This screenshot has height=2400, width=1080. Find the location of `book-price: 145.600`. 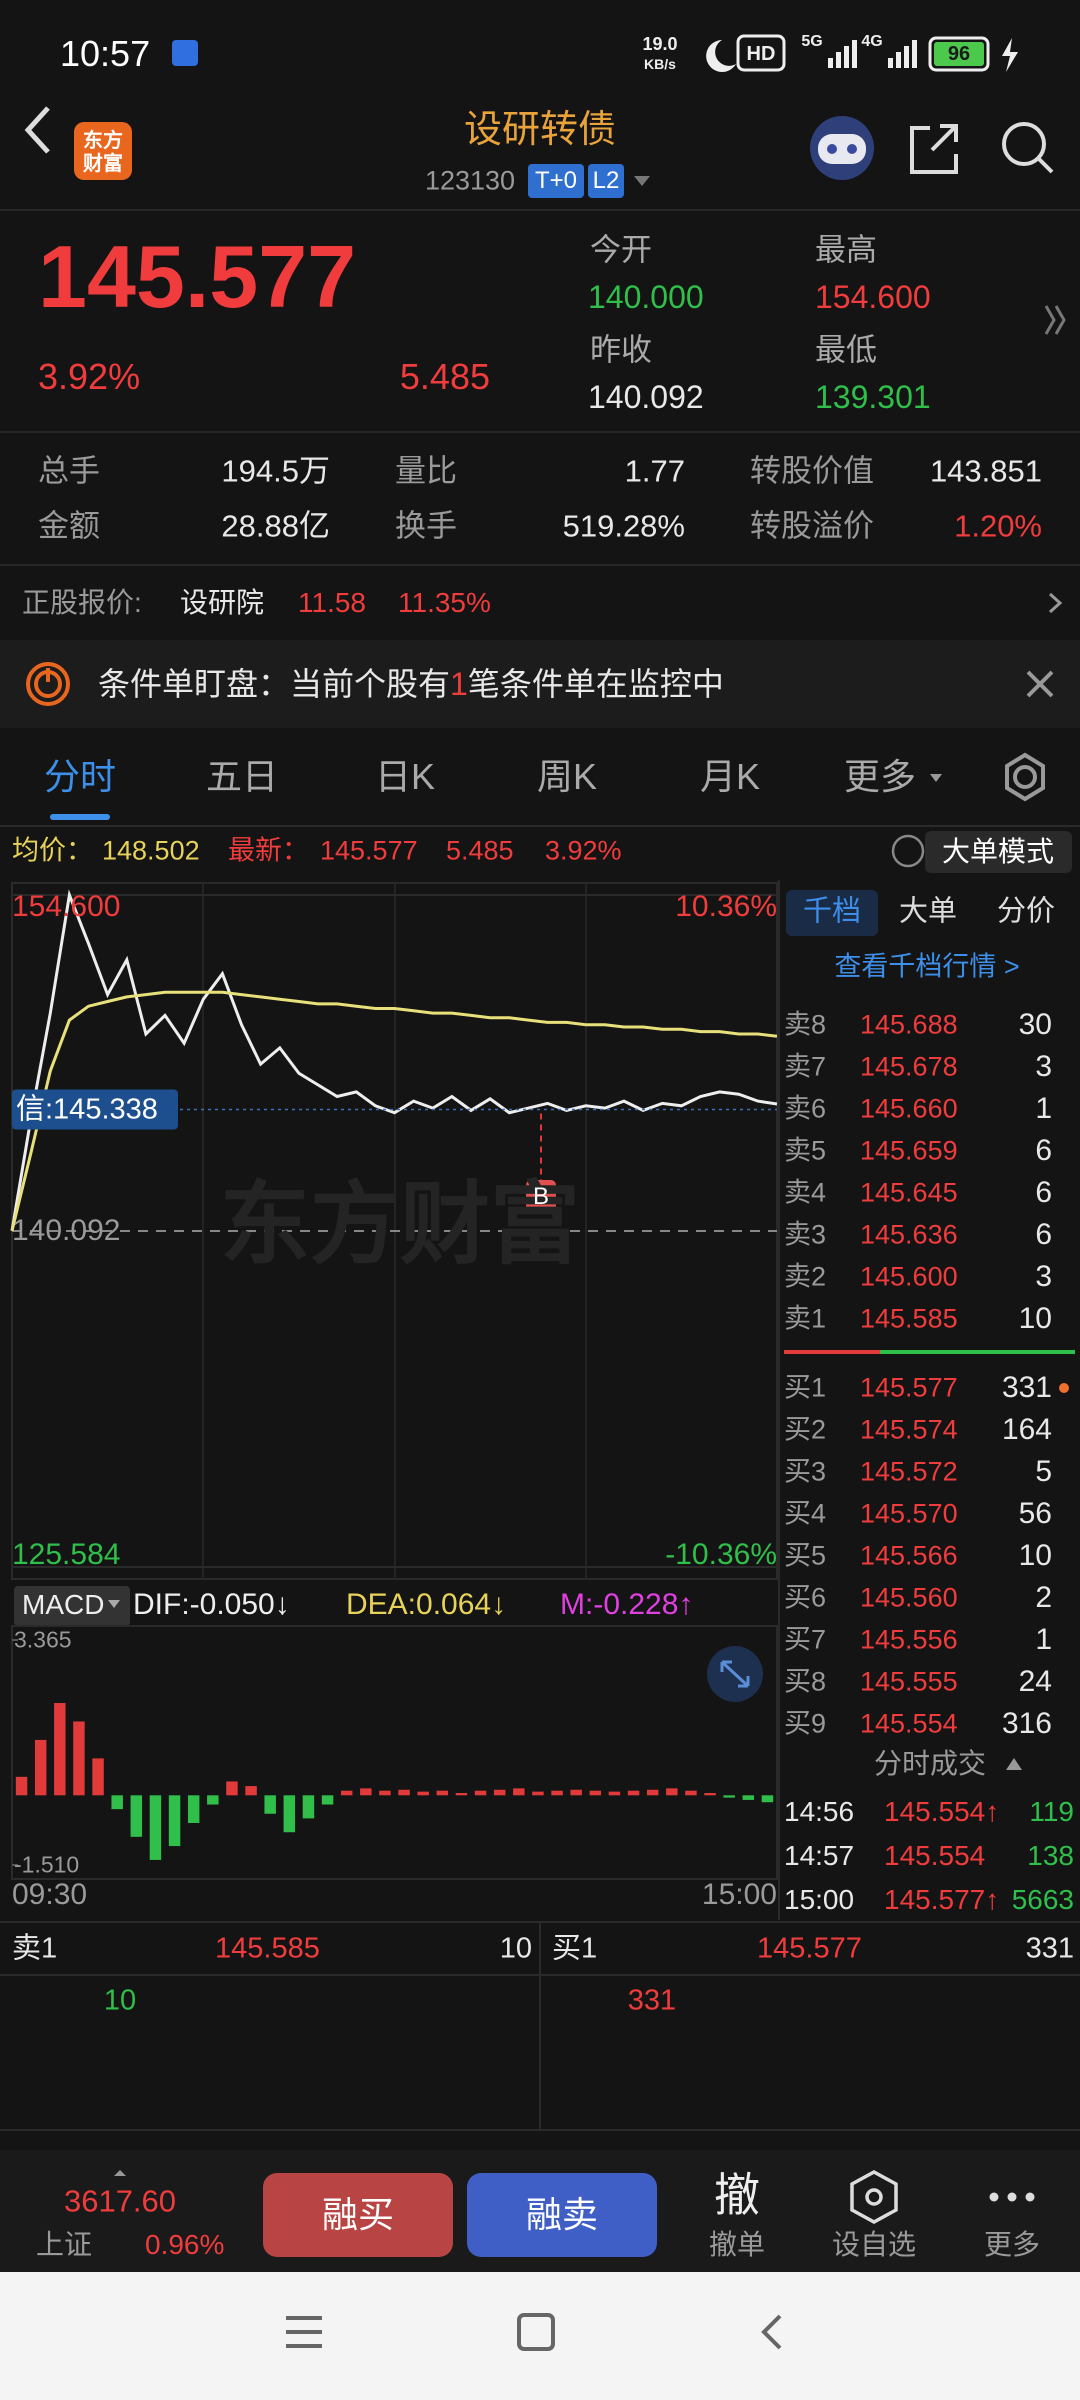

book-price: 145.600 is located at coordinates (909, 1276).